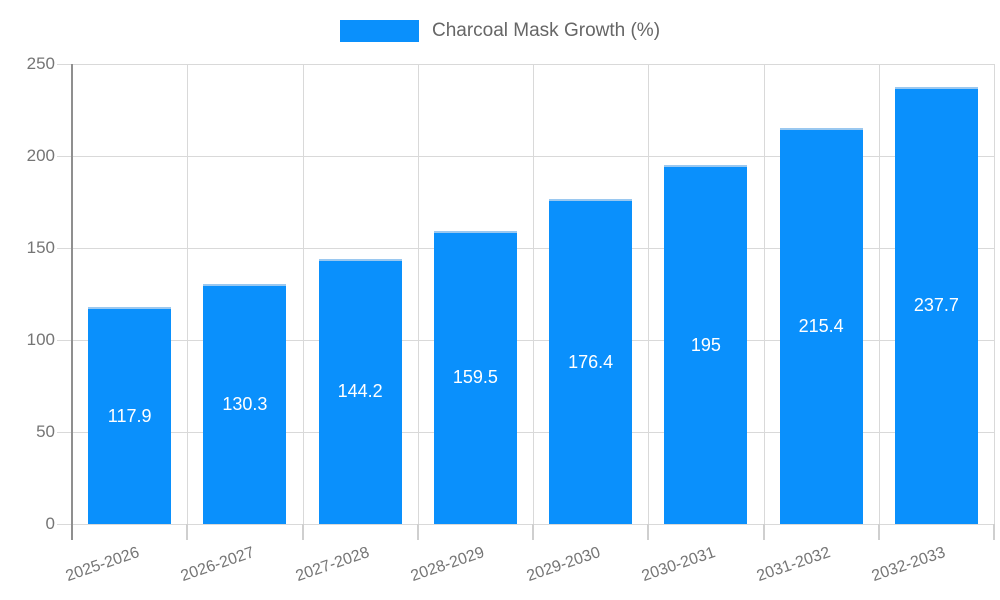  I want to click on y-tick-label: 150, so click(40, 247).